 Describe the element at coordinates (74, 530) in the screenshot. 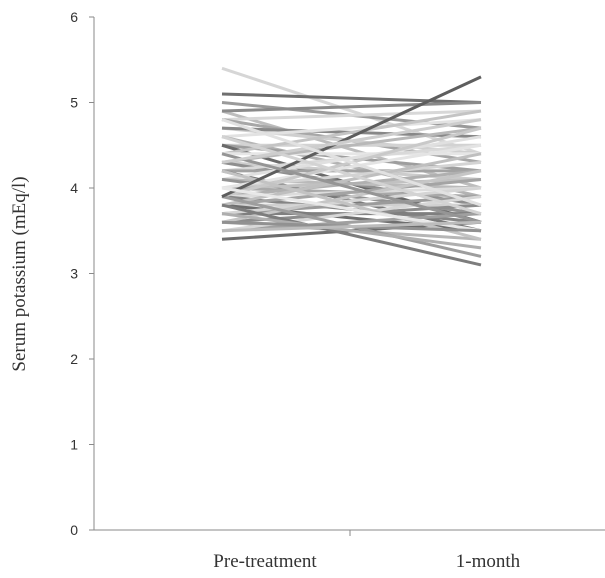

I see `y-tick-label: 0` at that location.